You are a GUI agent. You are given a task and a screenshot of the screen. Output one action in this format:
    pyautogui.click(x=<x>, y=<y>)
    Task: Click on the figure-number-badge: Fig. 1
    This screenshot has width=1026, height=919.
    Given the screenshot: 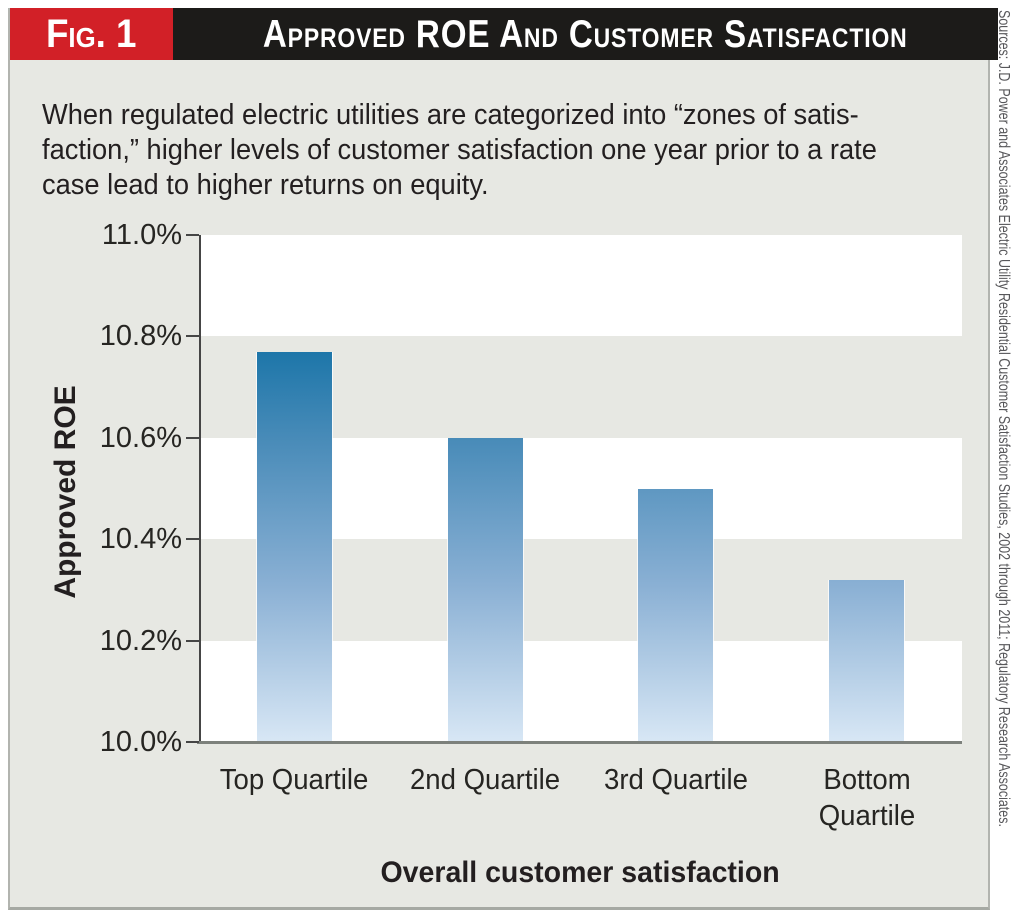 What is the action you would take?
    pyautogui.click(x=91, y=34)
    